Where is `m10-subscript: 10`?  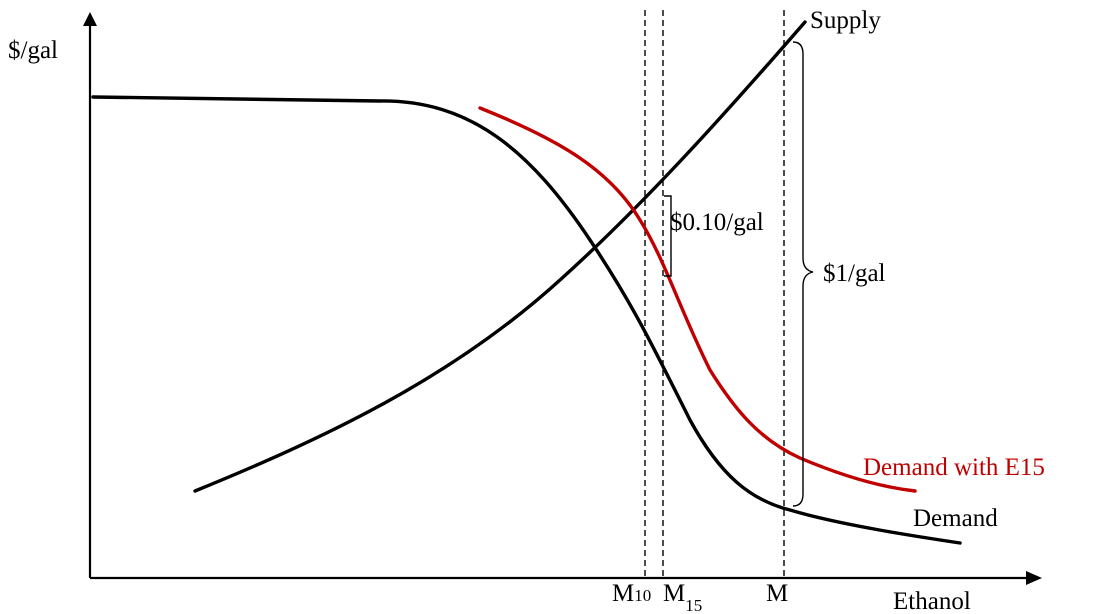 m10-subscript: 10 is located at coordinates (642, 595).